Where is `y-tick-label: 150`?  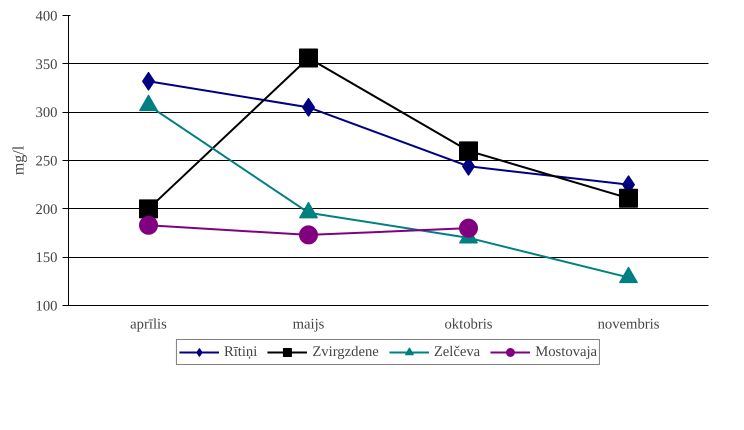 y-tick-label: 150 is located at coordinates (47, 258).